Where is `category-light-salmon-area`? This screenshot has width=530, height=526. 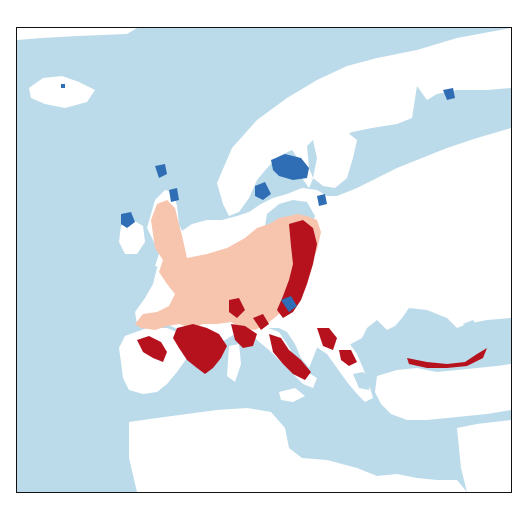
category-light-salmon-area is located at coordinates (228, 265).